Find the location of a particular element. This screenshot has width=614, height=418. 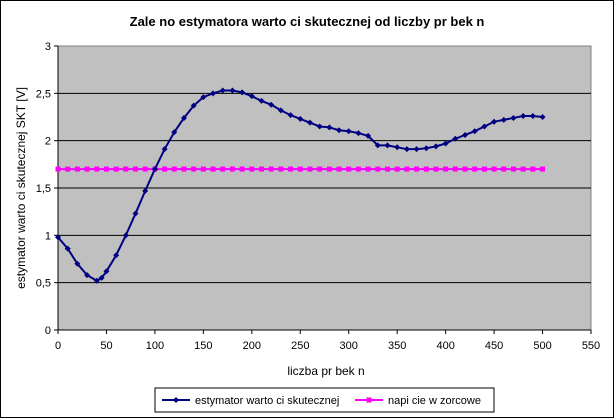

y-tick-label: 2,5 is located at coordinates (43, 94).